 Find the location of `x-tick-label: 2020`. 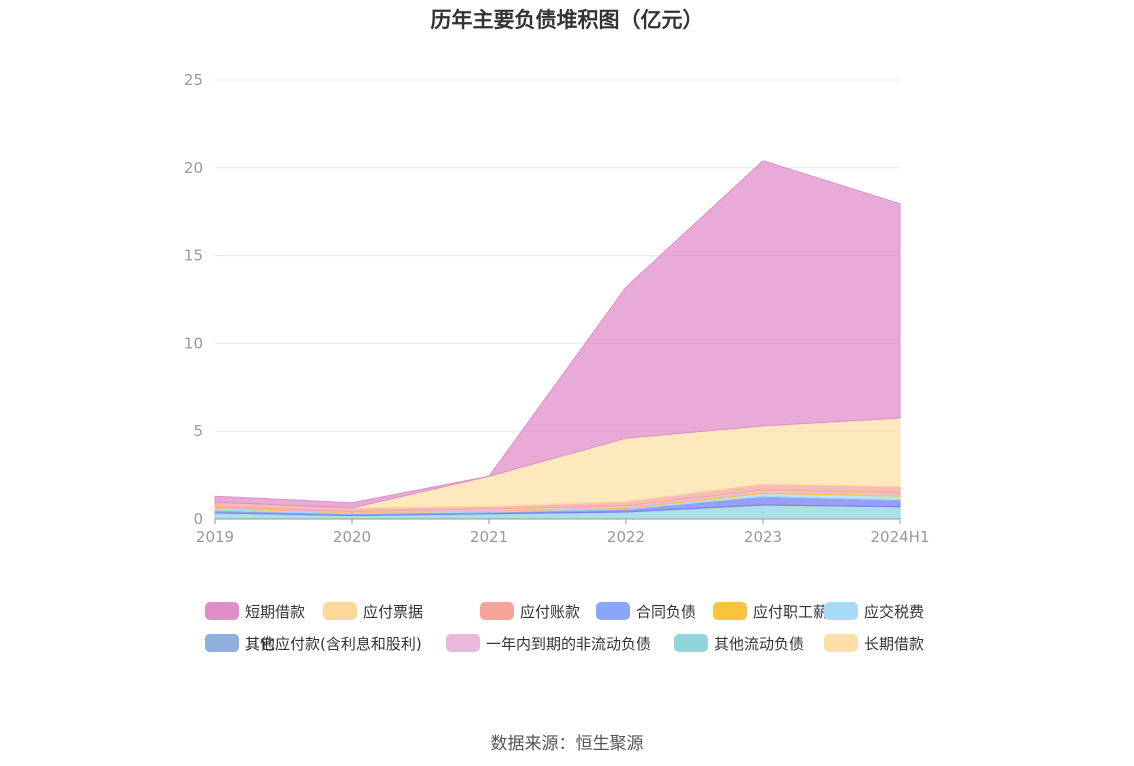

x-tick-label: 2020 is located at coordinates (352, 537).